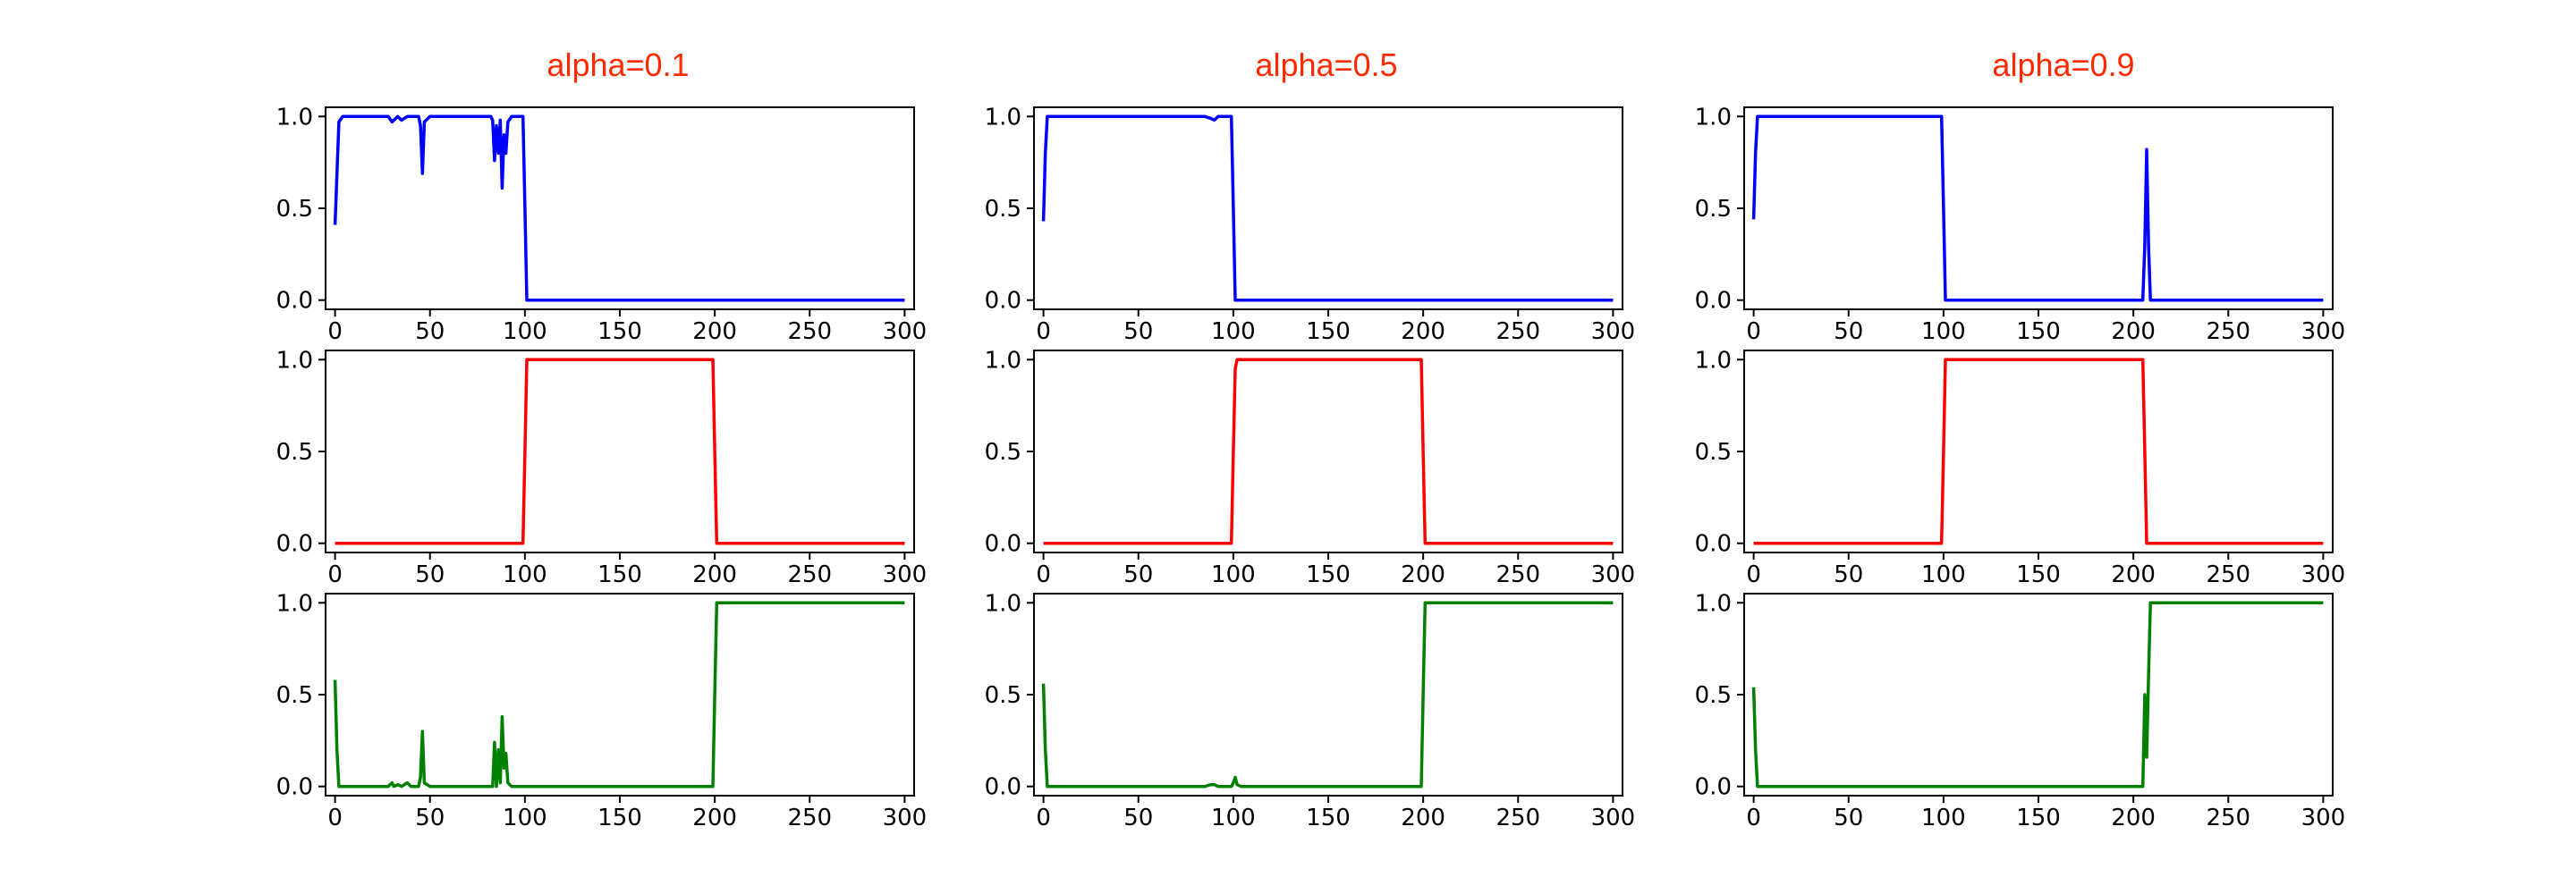  What do you see at coordinates (2063, 64) in the screenshot?
I see `column-title-alpha-0-9: alpha=0.9` at bounding box center [2063, 64].